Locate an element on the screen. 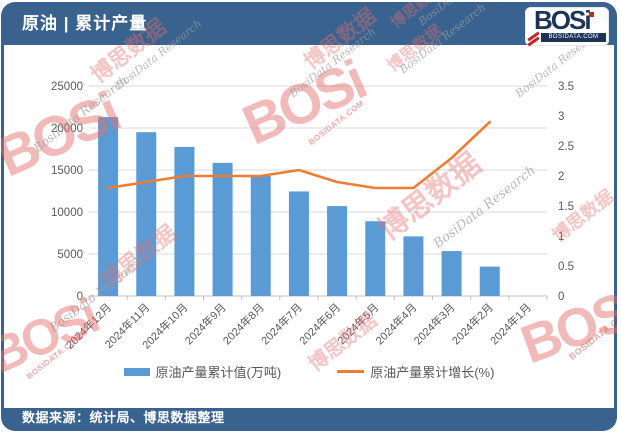 The height and width of the screenshot is (433, 621). right-axis-tick-label: 0 is located at coordinates (561, 297).